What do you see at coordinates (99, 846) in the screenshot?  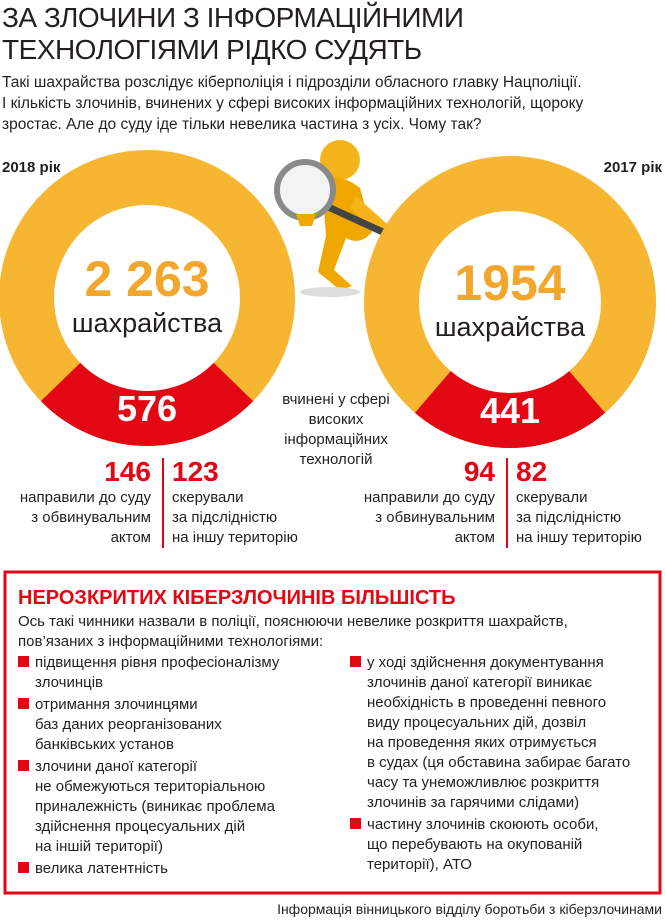 I see `bullet-text: на іншій території)` at bounding box center [99, 846].